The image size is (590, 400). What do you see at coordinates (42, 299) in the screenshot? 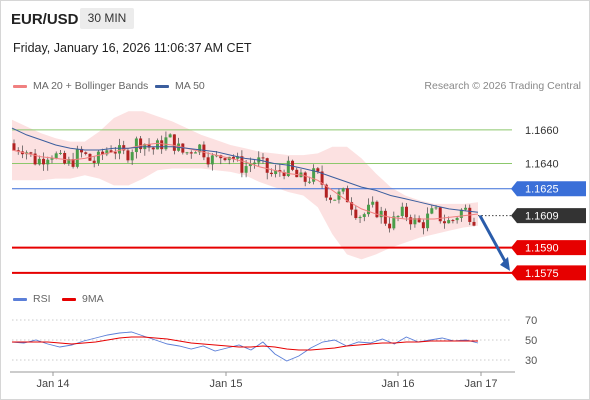
I see `legend-rsi-label: RSI` at bounding box center [42, 299].